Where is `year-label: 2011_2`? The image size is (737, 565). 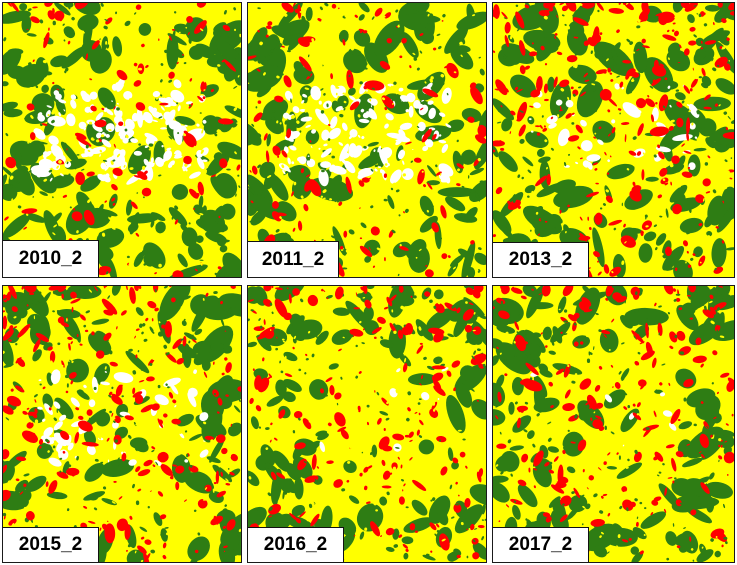
year-label: 2011_2 is located at coordinates (293, 259).